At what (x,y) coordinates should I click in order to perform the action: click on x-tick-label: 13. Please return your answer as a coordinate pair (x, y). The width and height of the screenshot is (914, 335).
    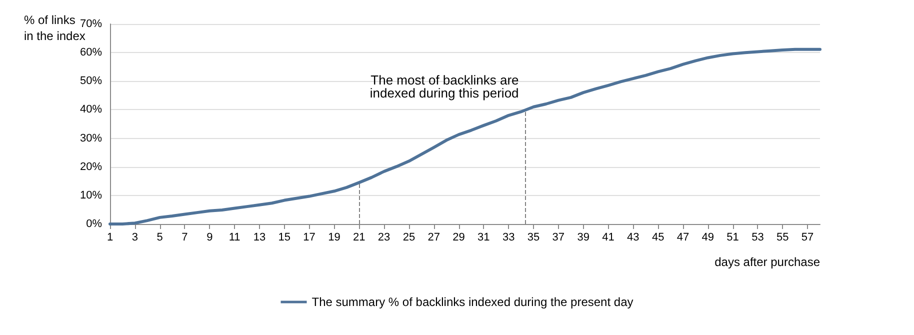
    Looking at the image, I should click on (259, 238).